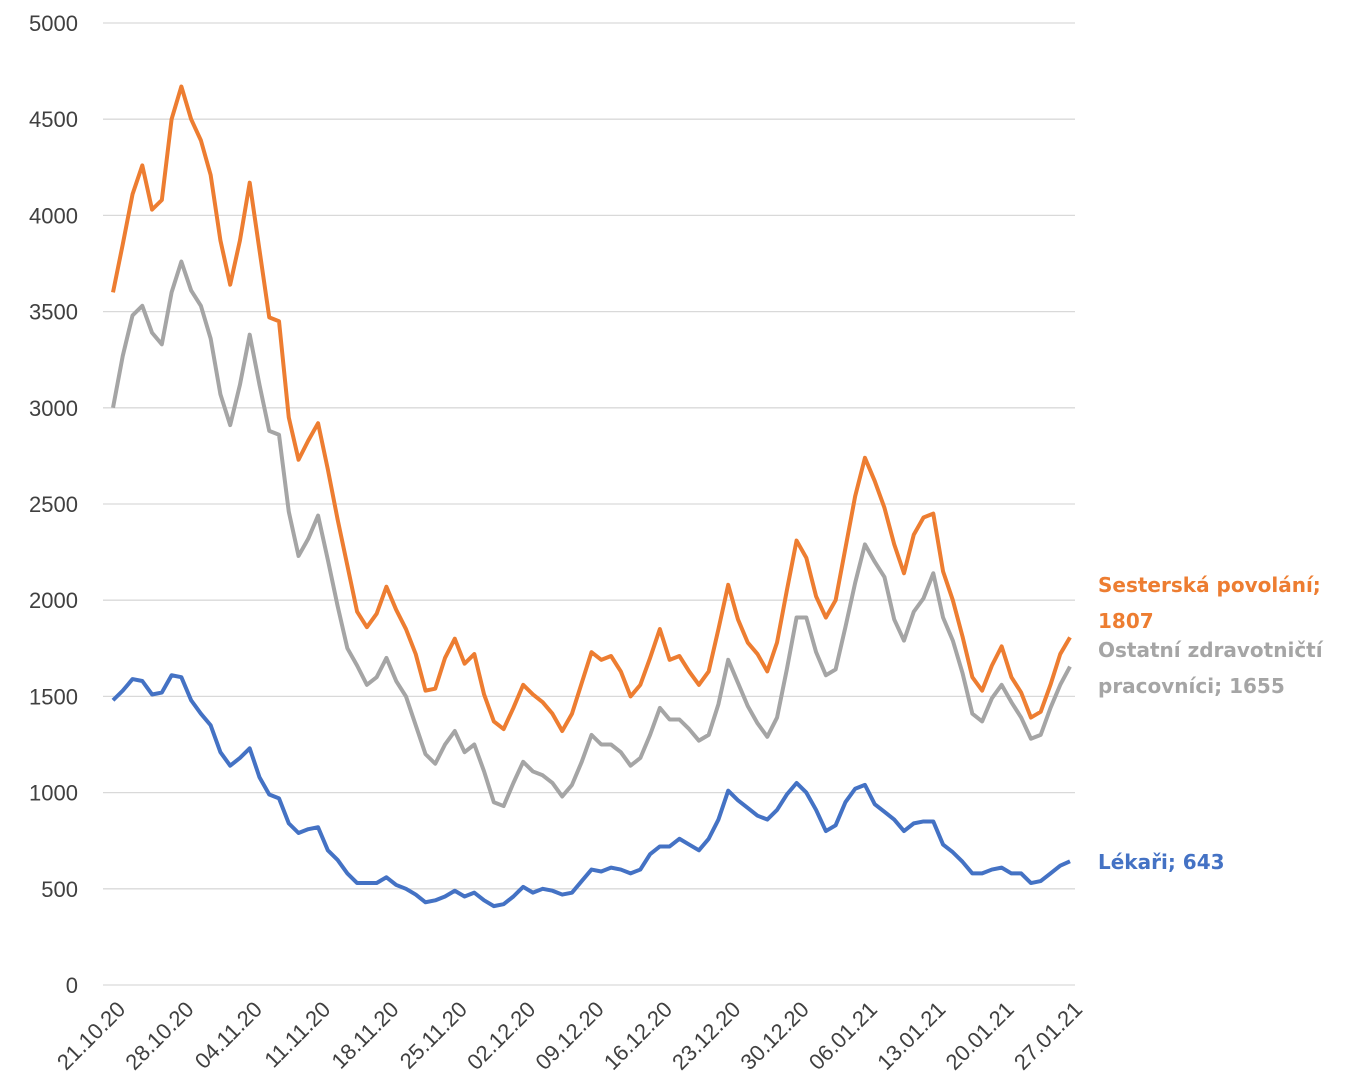 The height and width of the screenshot is (1092, 1357). Describe the element at coordinates (1161, 862) in the screenshot. I see `series-label: Lékaři; 643` at that location.